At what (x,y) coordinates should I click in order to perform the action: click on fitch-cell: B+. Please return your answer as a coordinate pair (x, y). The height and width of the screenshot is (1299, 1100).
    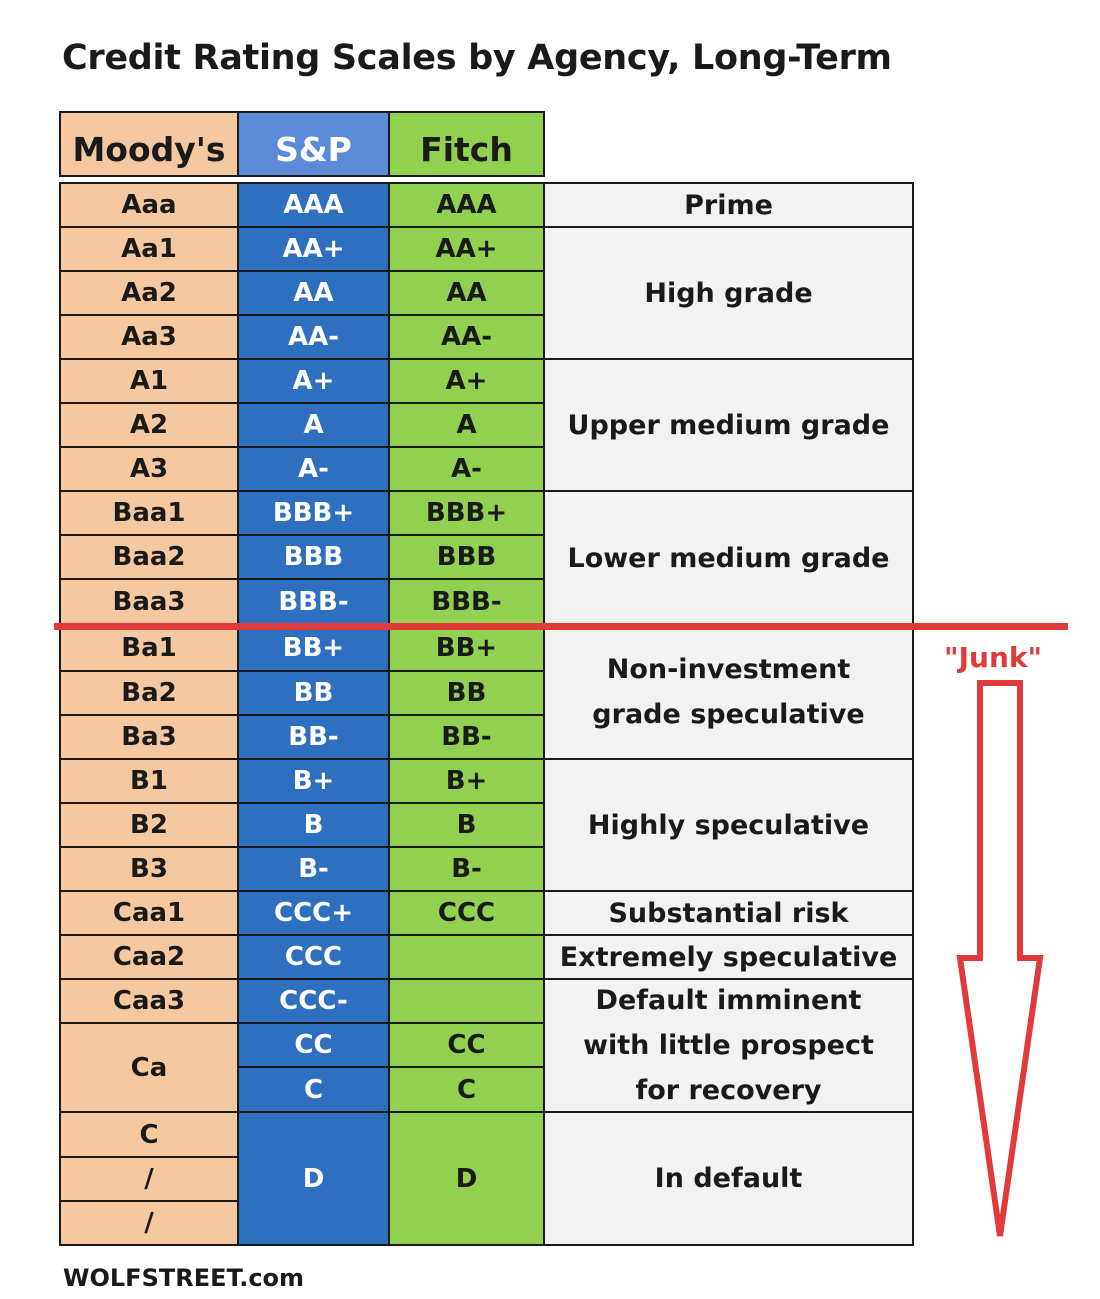
    Looking at the image, I should click on (467, 782).